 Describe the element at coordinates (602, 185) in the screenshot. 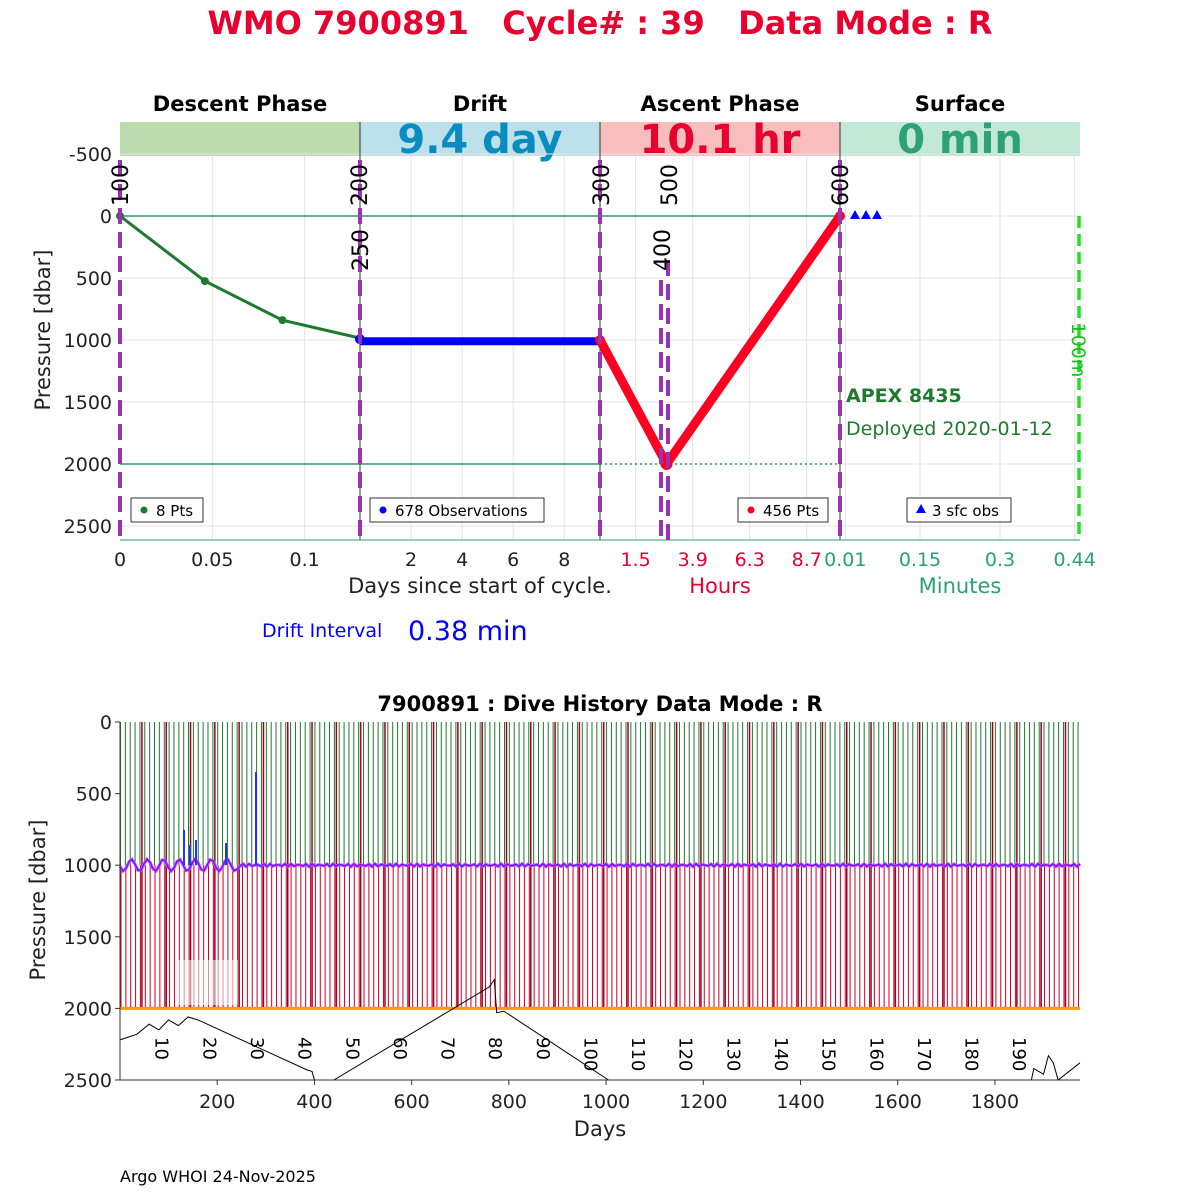

I see `event-label: 300` at that location.